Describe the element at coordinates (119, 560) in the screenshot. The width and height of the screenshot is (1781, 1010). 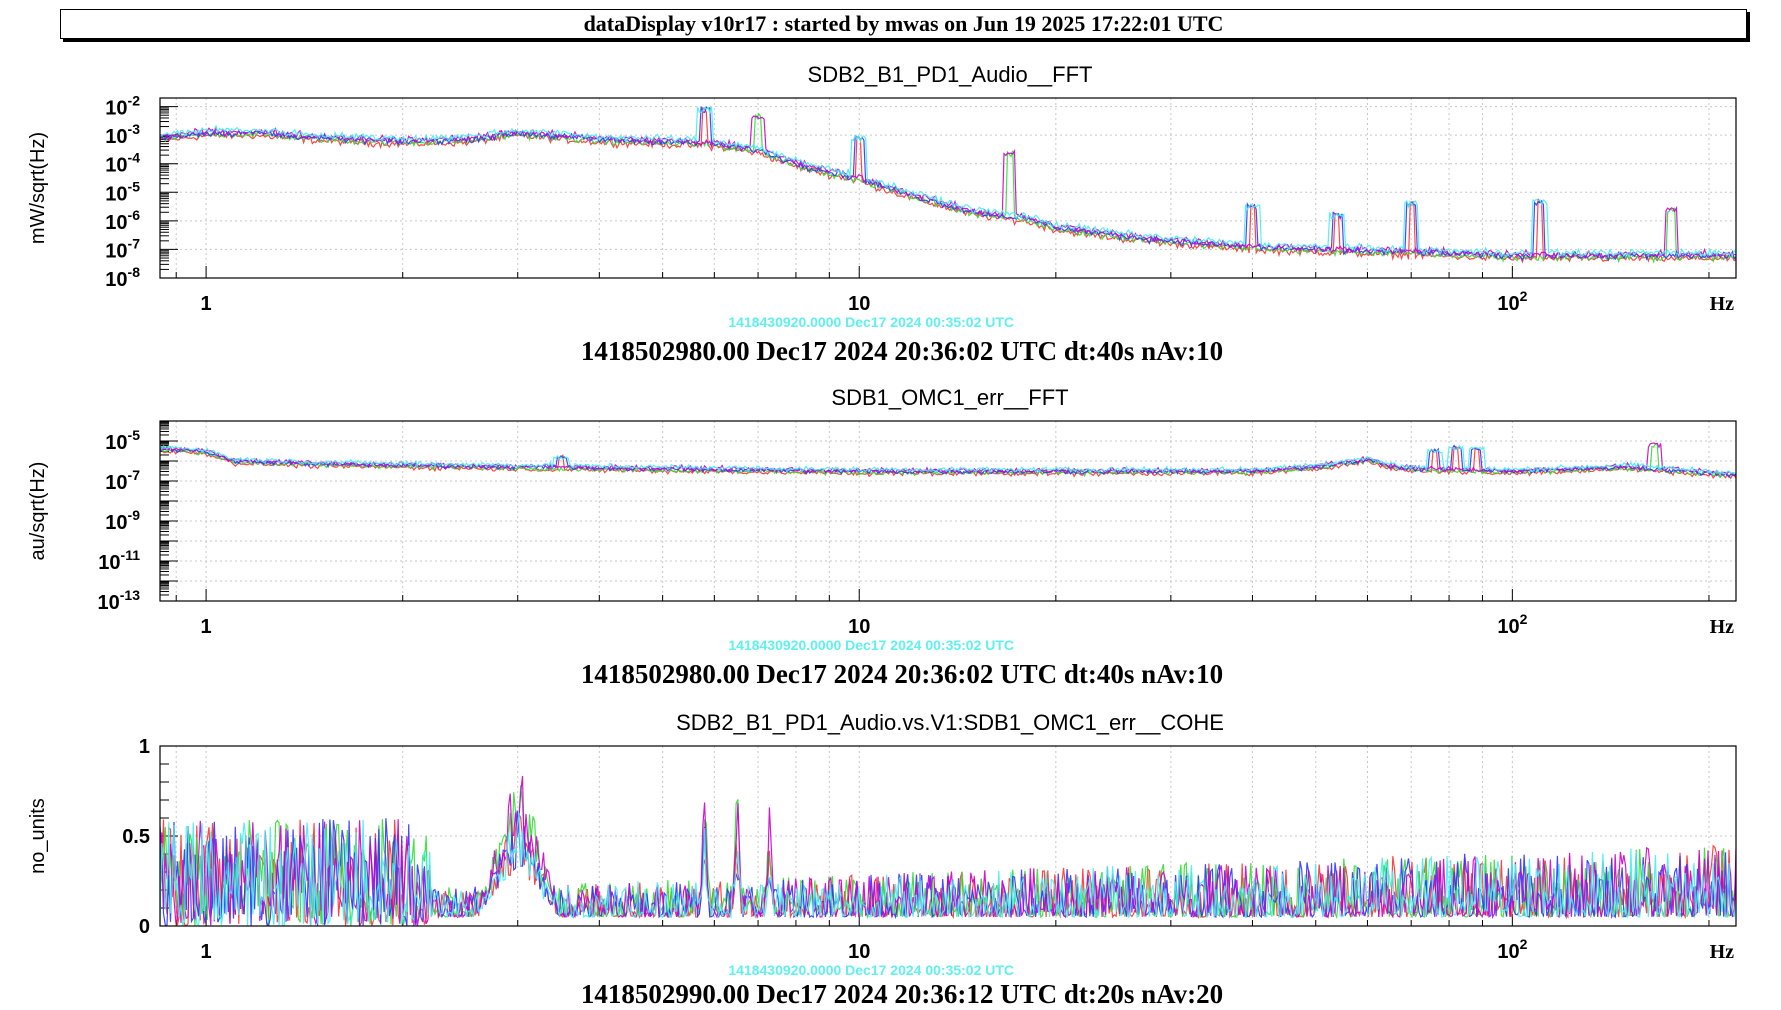
I see `y-tick-label: 10⁻¹¹` at that location.